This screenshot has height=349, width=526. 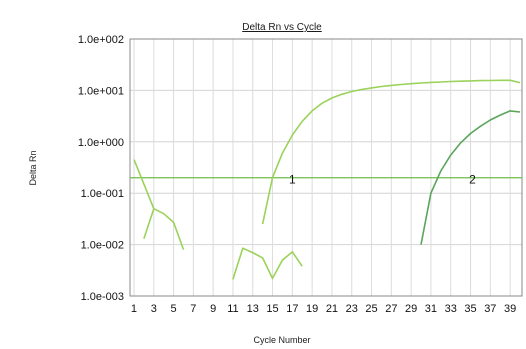 I want to click on x-tick-label: 29, so click(x=411, y=309).